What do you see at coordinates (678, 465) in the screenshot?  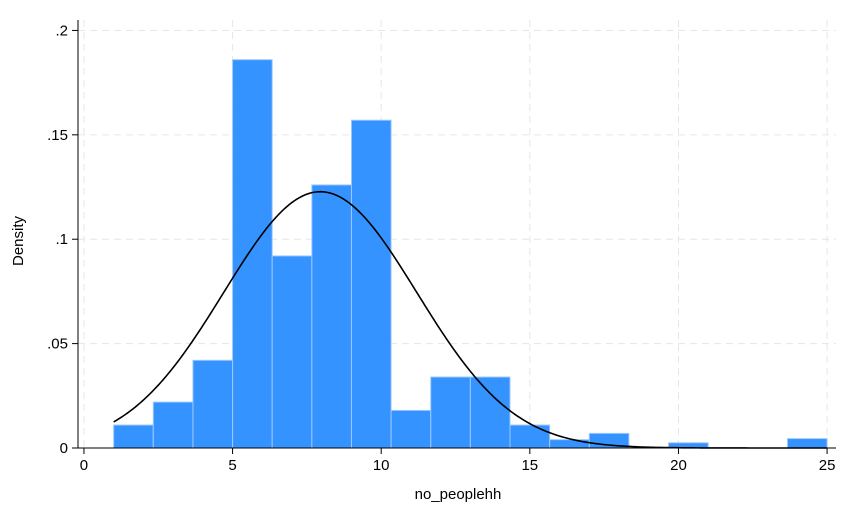 I see `x-tick-label-20: 20` at bounding box center [678, 465].